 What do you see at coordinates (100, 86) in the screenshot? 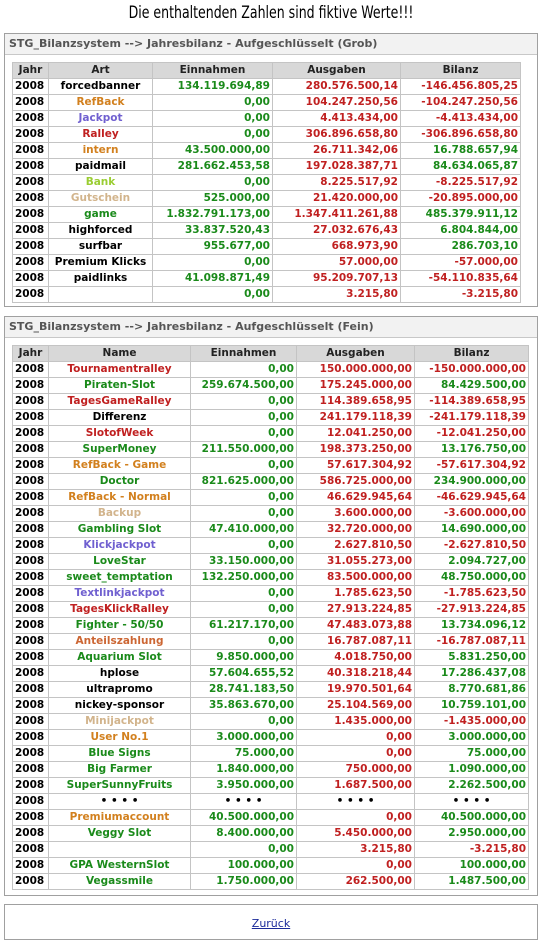
I see `name-cell: forcedbanner` at bounding box center [100, 86].